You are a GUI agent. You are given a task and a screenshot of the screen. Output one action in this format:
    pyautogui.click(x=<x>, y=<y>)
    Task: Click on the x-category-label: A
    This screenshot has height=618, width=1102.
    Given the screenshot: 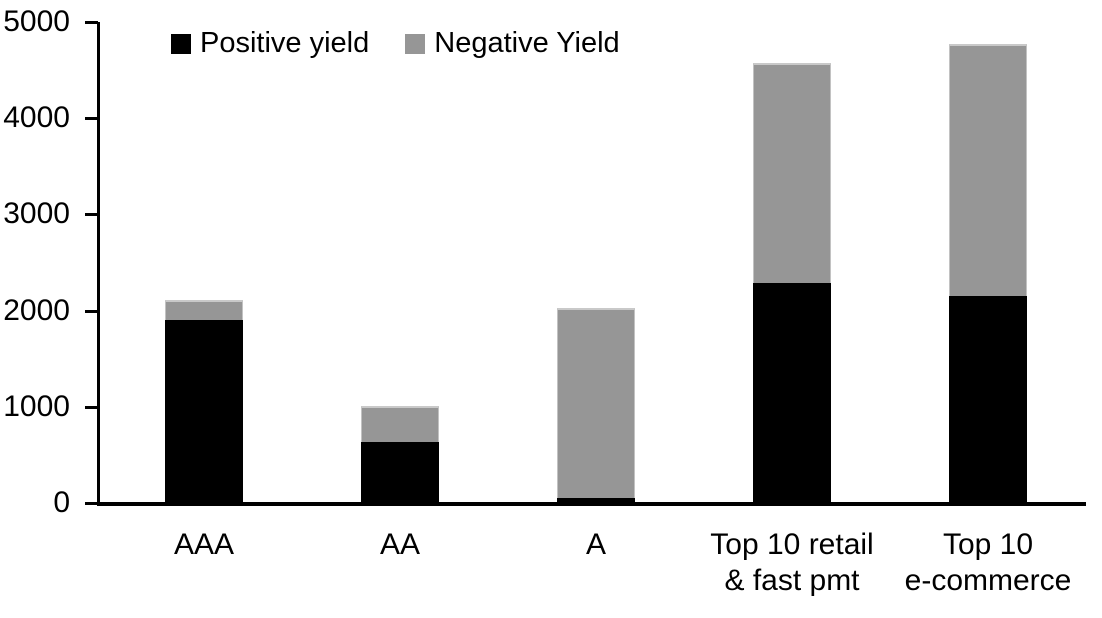 What is the action you would take?
    pyautogui.click(x=595, y=544)
    